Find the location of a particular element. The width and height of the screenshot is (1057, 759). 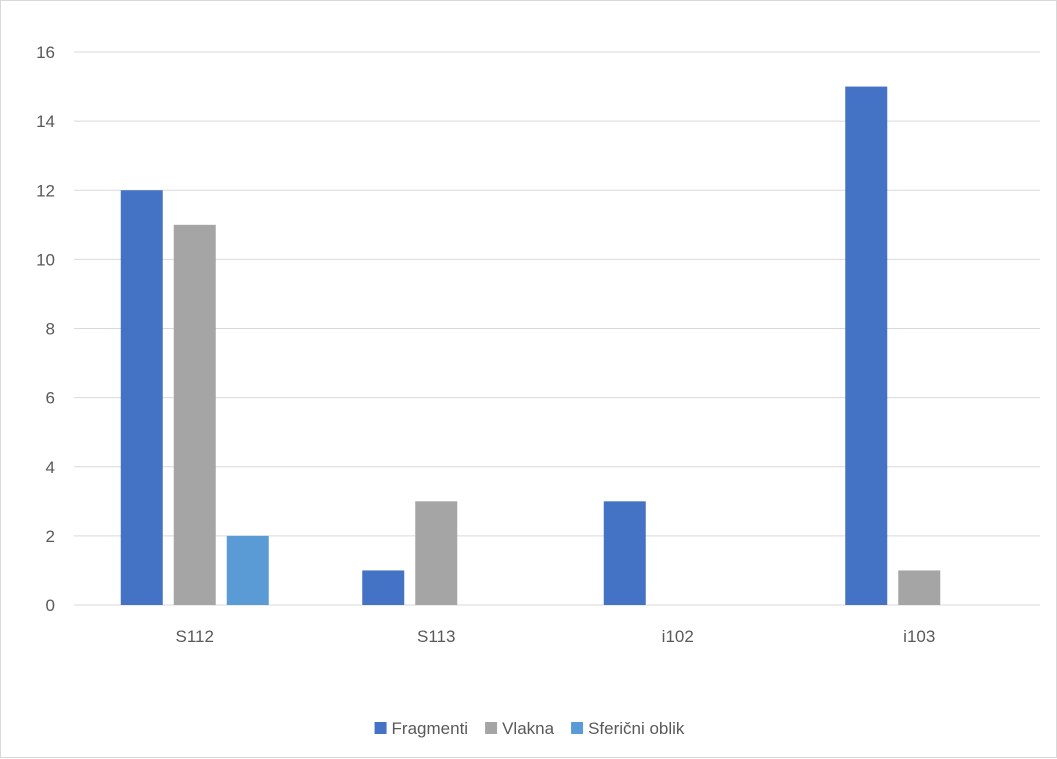

y-tick-label: 6 is located at coordinates (50, 398).